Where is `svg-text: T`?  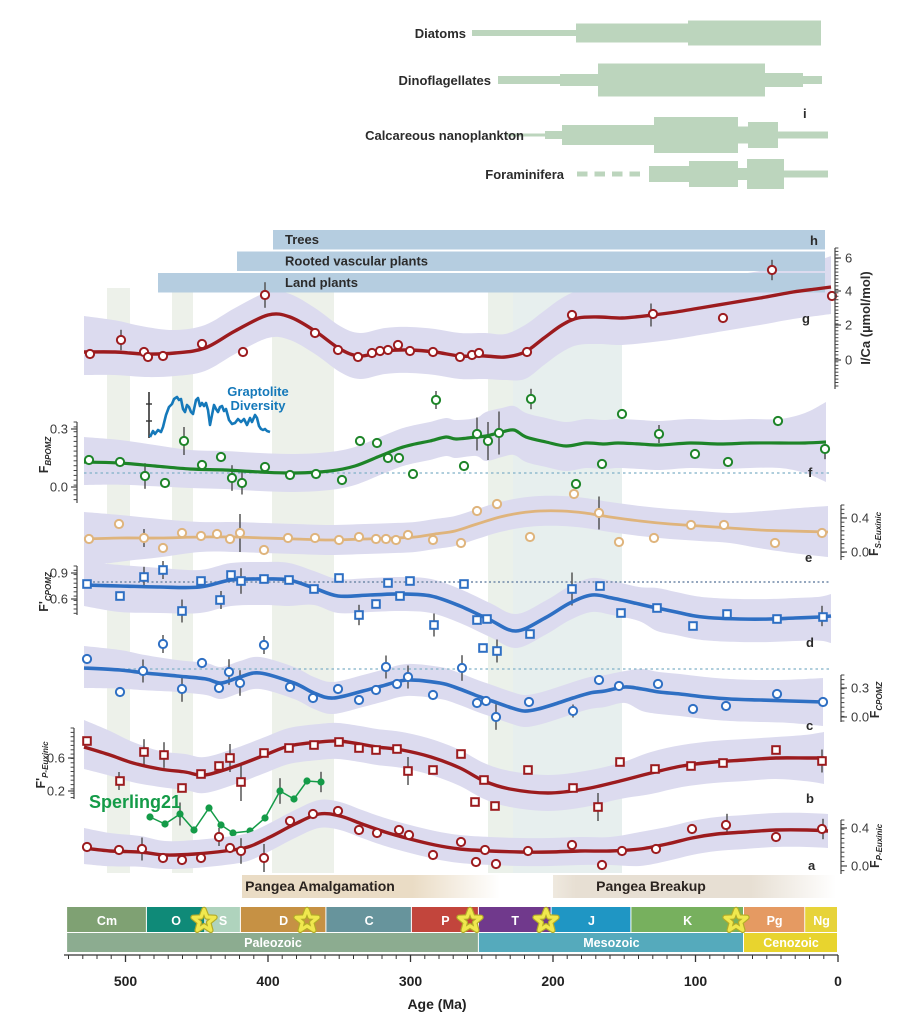
svg-text: T is located at coordinates (515, 921).